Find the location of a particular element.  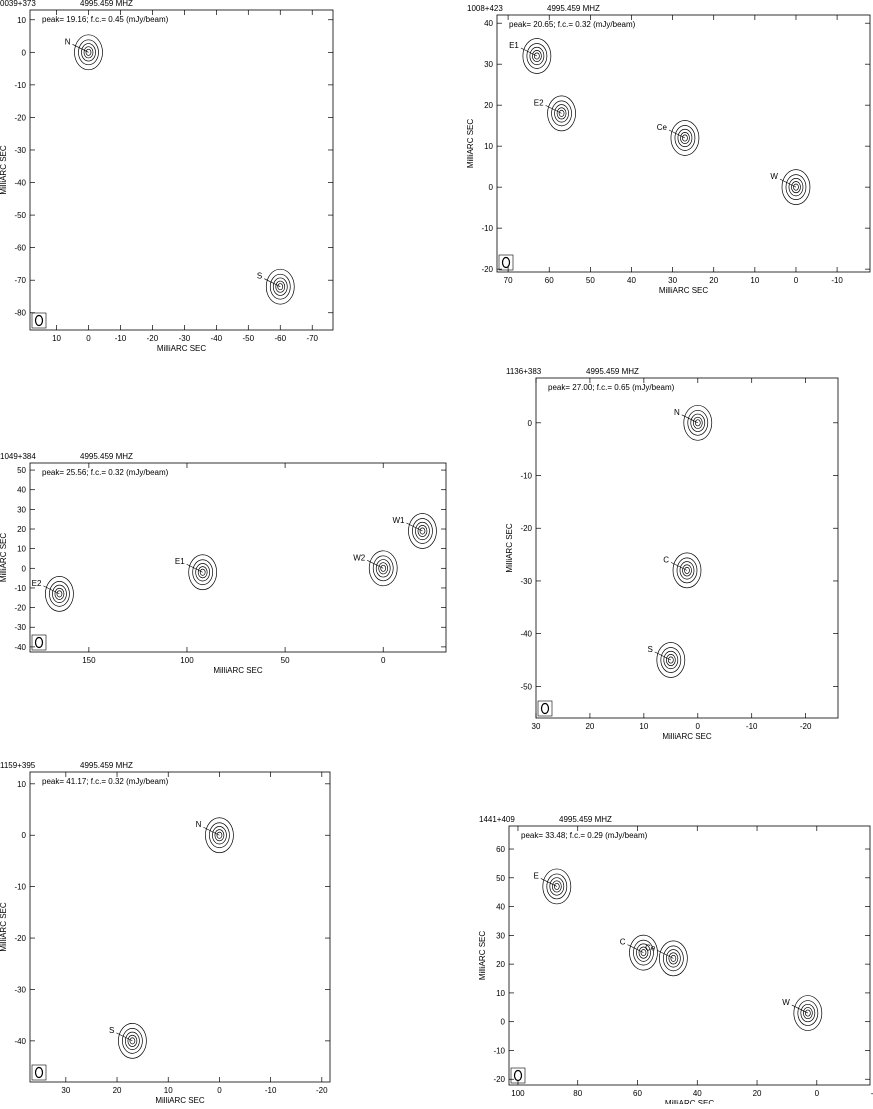

component-label: S is located at coordinates (259, 276).